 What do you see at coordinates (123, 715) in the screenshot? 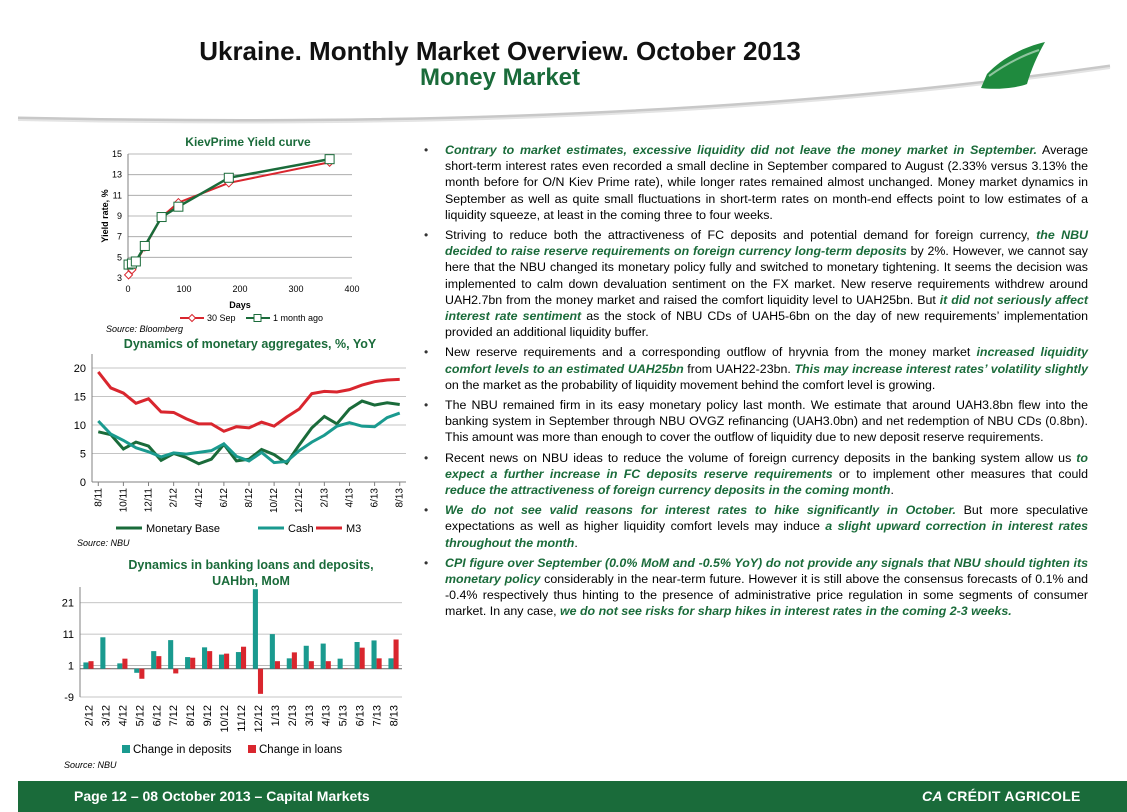
I see `x-tick-label: 4/12` at bounding box center [123, 715].